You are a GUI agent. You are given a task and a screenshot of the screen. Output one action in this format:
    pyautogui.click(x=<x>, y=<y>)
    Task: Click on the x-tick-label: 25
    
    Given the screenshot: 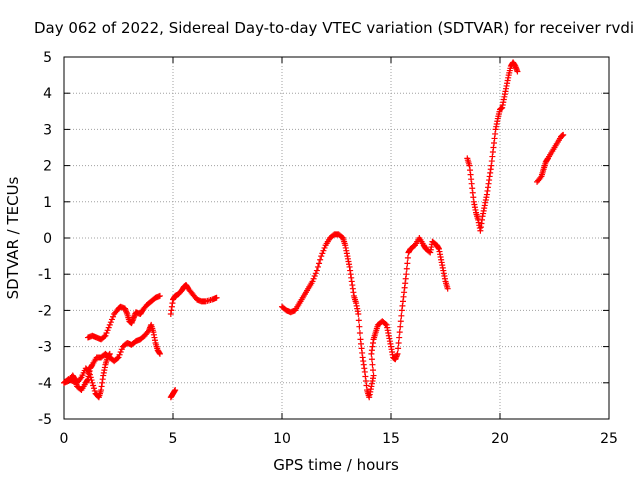 What is the action you would take?
    pyautogui.click(x=609, y=439)
    